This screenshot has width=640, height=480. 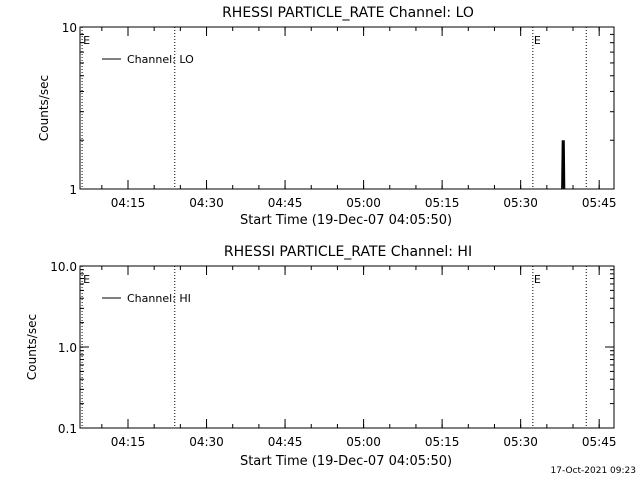 What do you see at coordinates (160, 59) in the screenshot?
I see `panel-lo-legend-label: Channel: LO` at bounding box center [160, 59].